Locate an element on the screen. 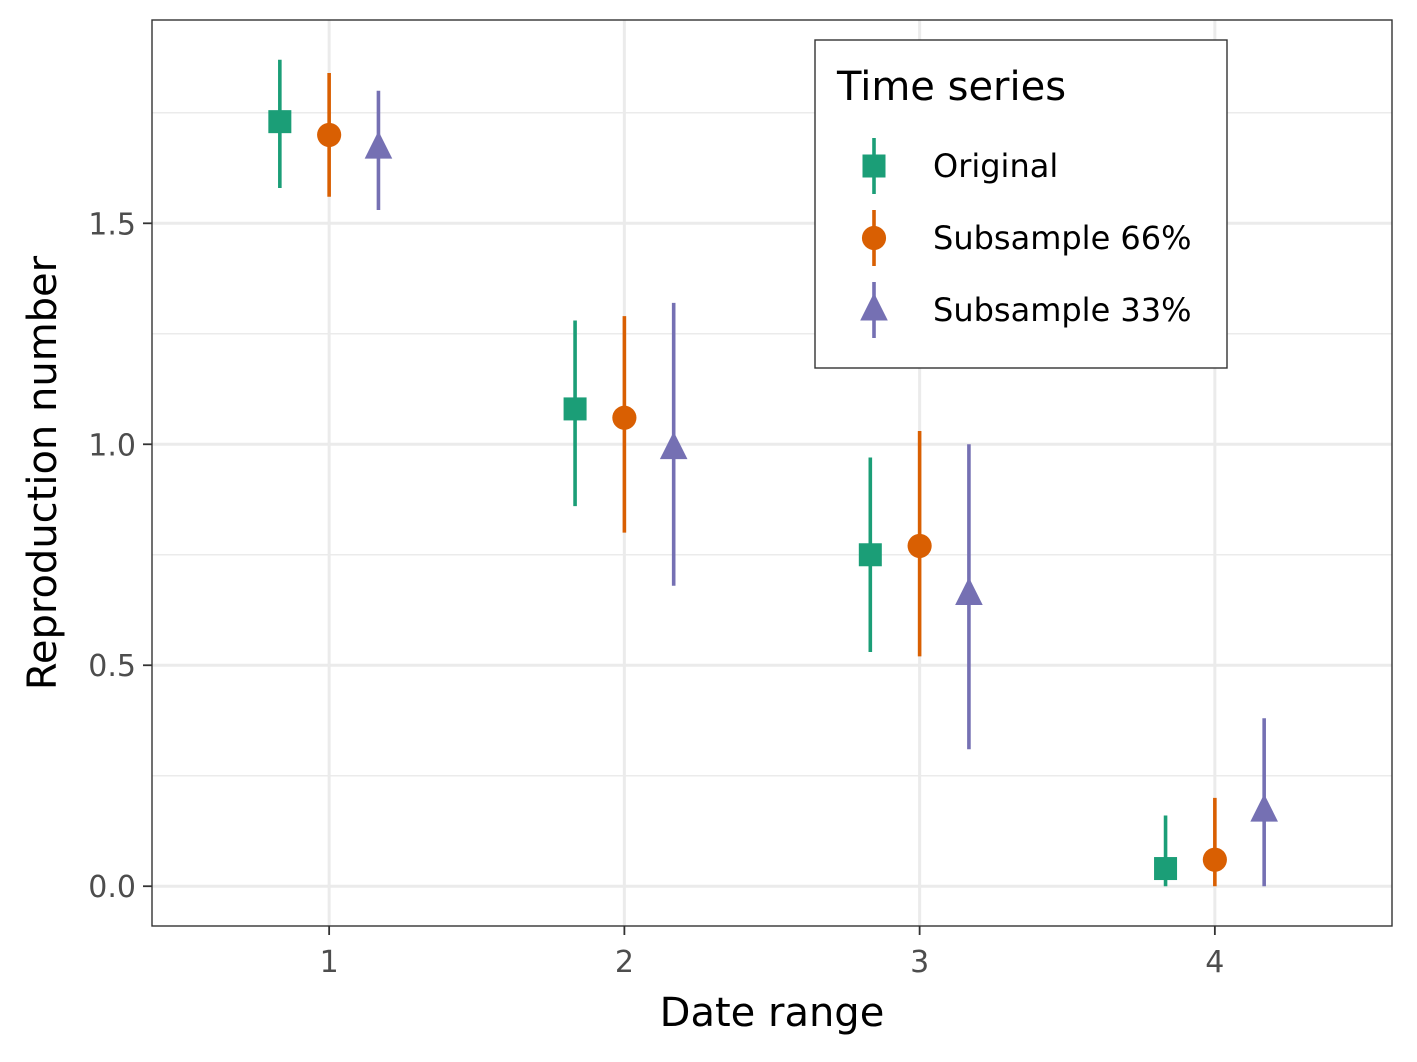 The image size is (1417, 1062). x-axis-title: Date range is located at coordinates (772, 1013).